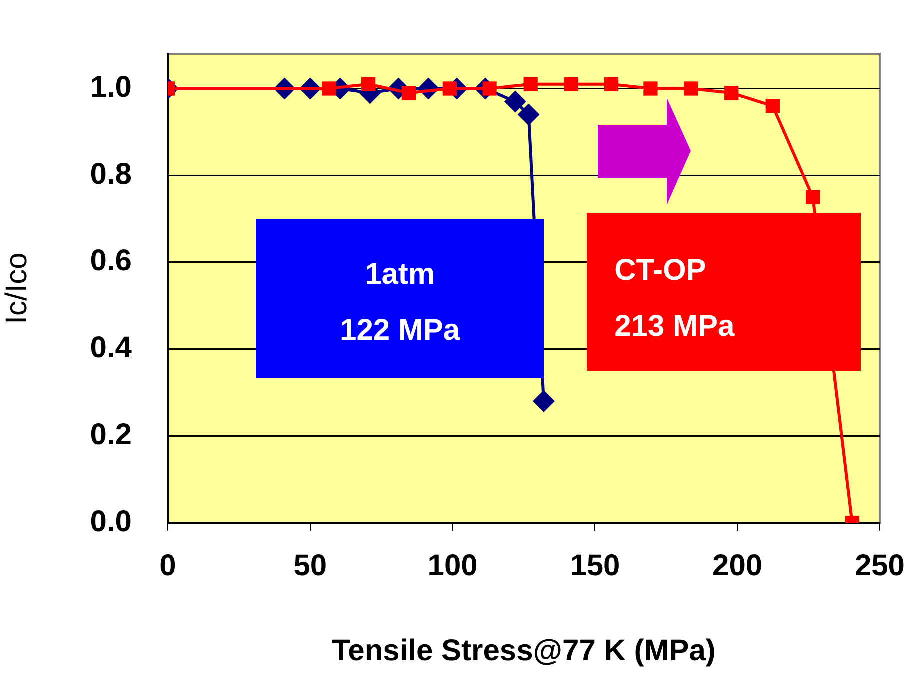  I want to click on x-tick-label: 50, so click(311, 565).